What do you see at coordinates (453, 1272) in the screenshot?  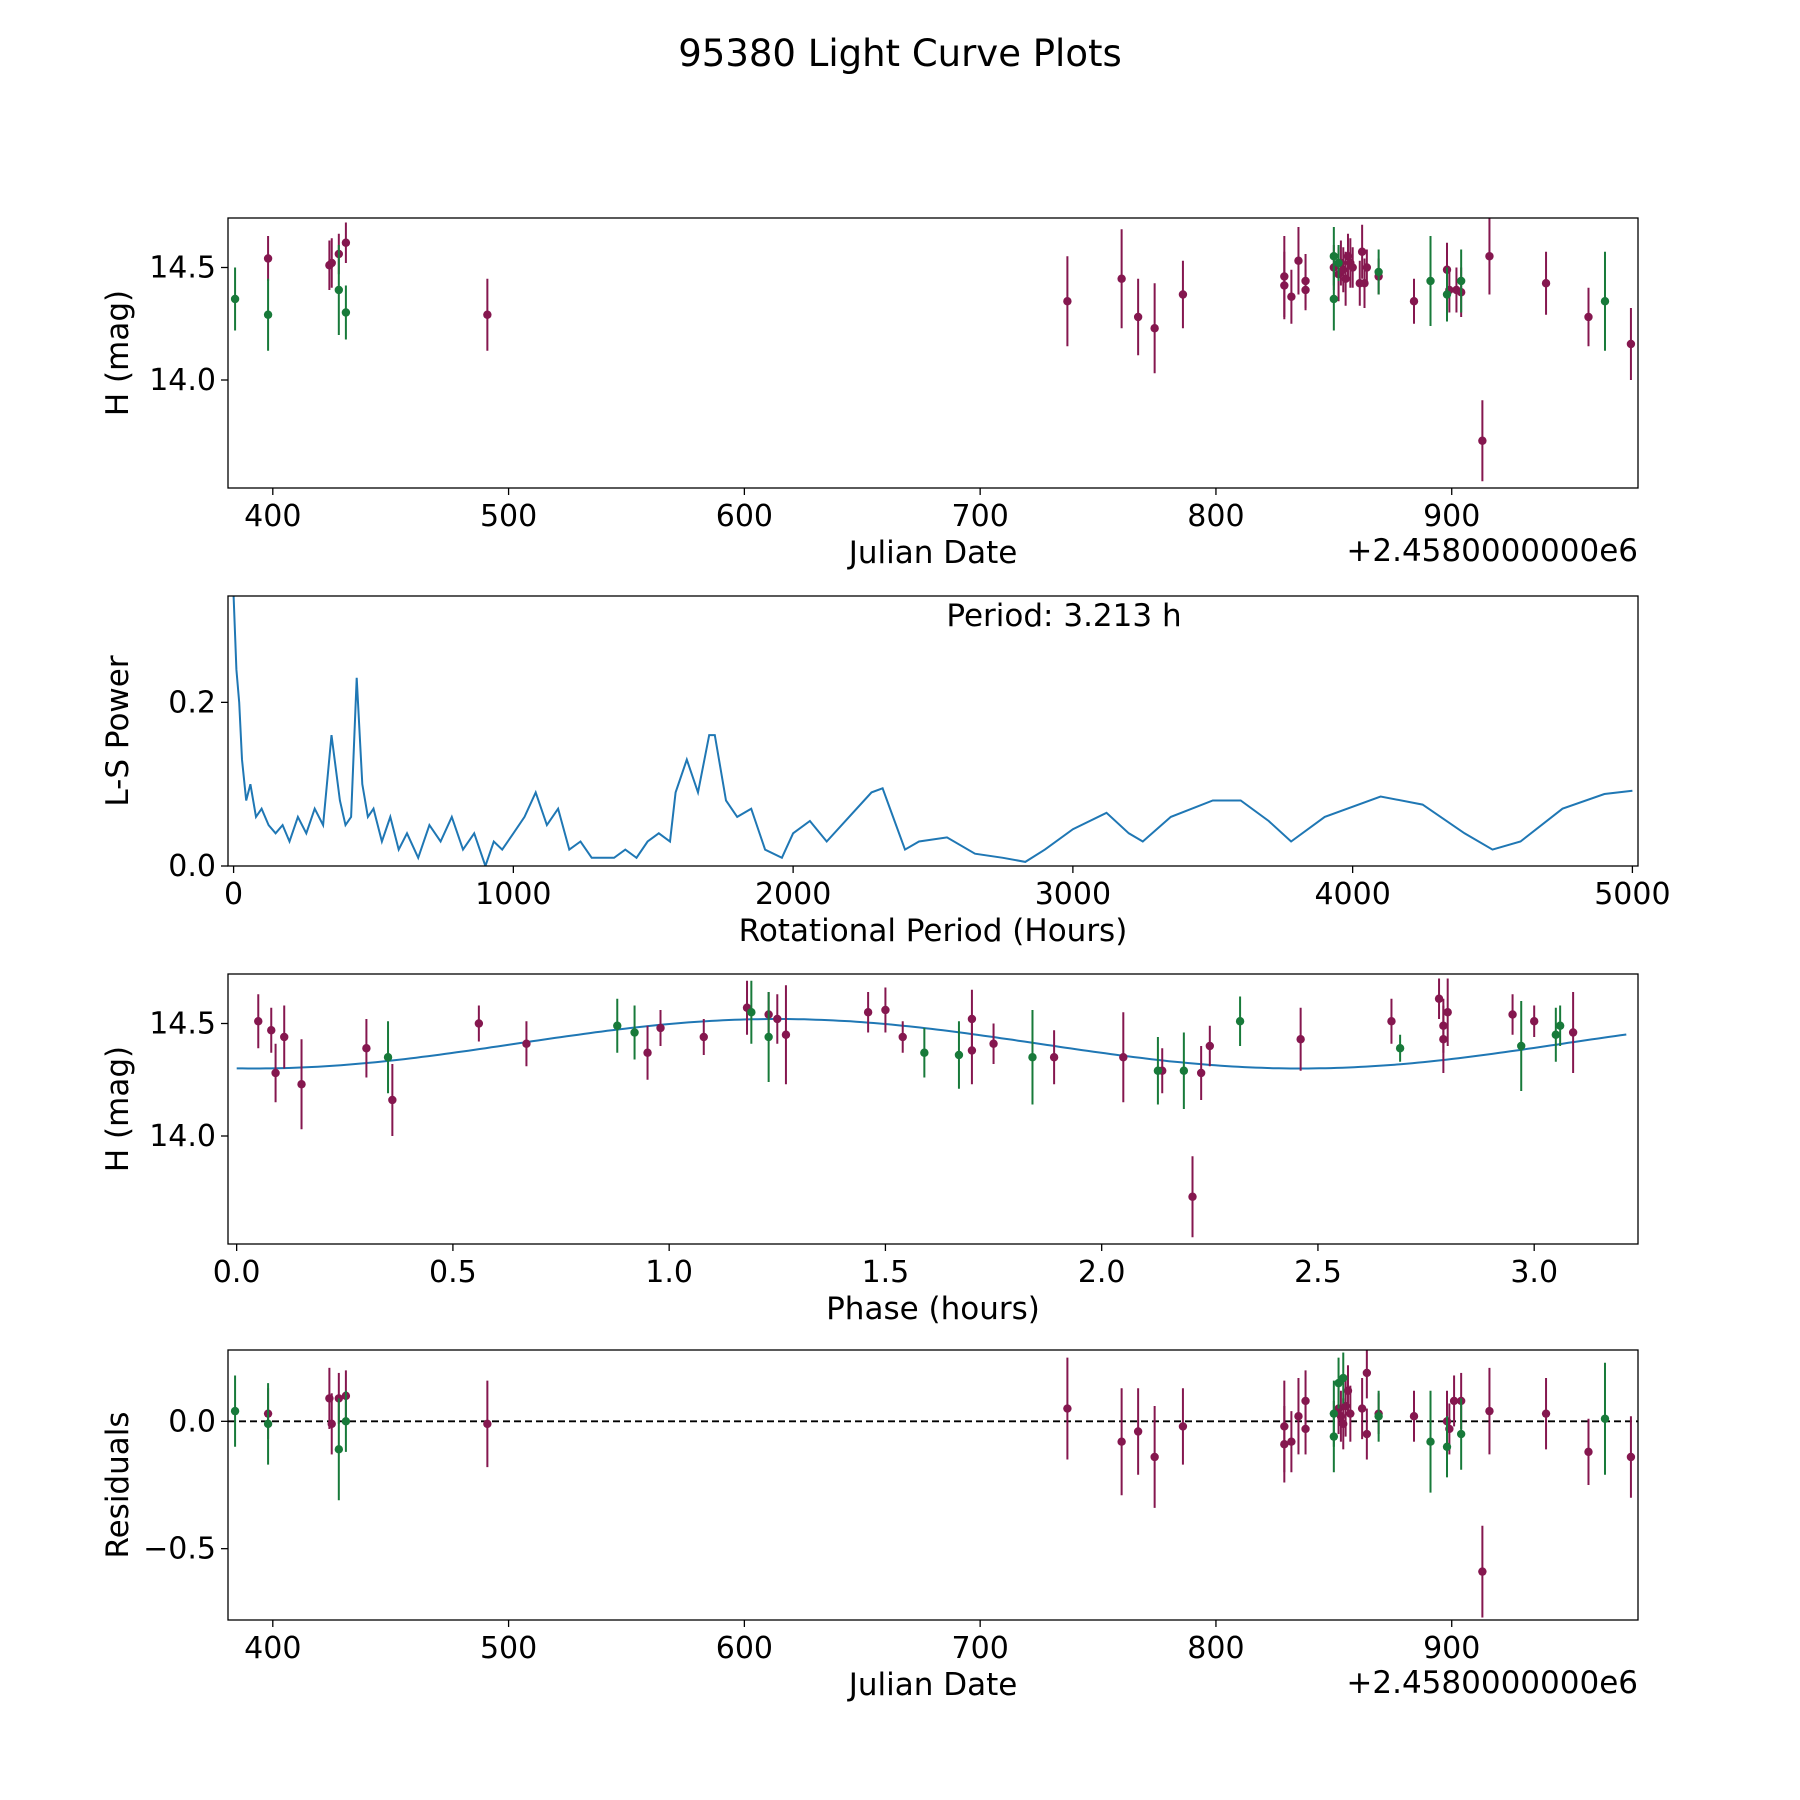 I see `x-tick-label: 0.5` at bounding box center [453, 1272].